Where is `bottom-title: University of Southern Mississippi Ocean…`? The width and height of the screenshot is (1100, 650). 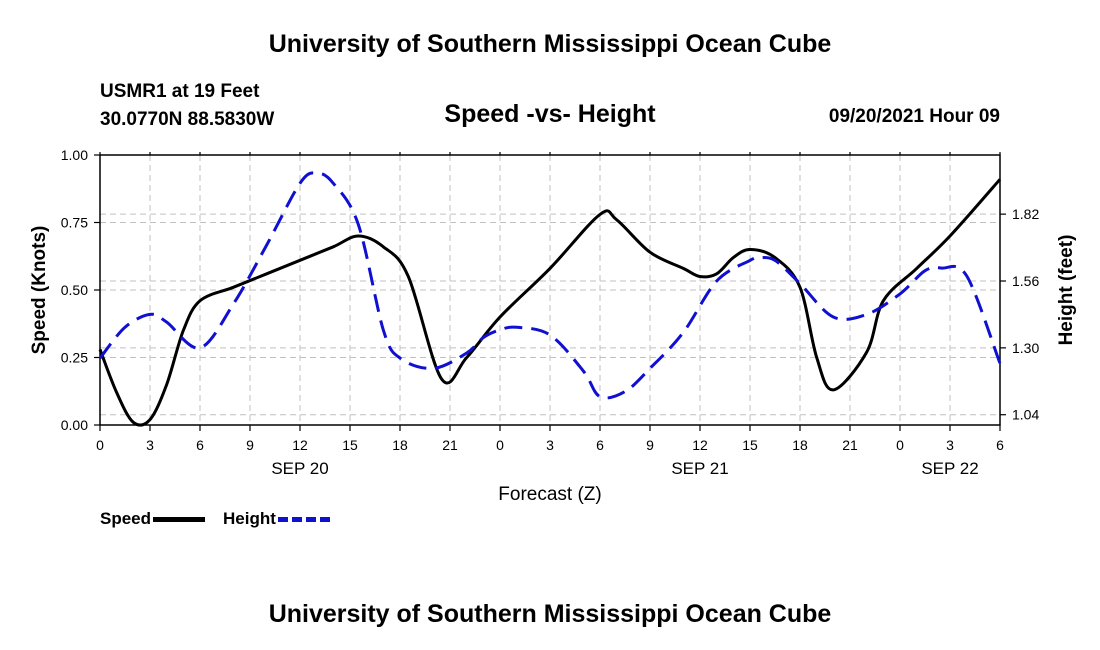 bottom-title: University of Southern Mississippi Ocean… is located at coordinates (550, 614).